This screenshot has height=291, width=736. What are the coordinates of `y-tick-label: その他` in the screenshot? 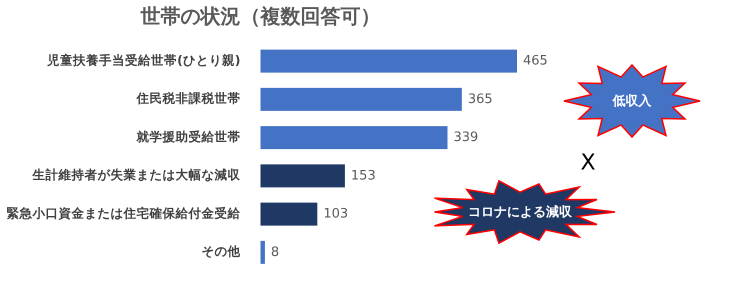 It's located at (222, 251).